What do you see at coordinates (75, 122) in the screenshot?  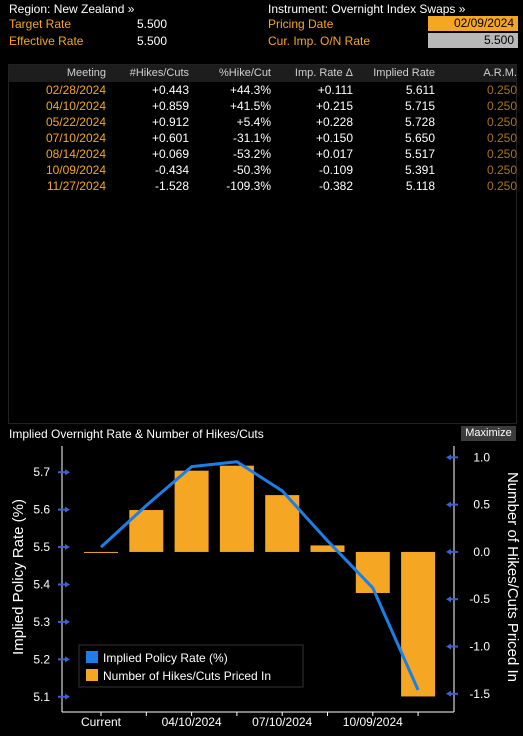 I see `cell-meeting: 05/22/2024` at bounding box center [75, 122].